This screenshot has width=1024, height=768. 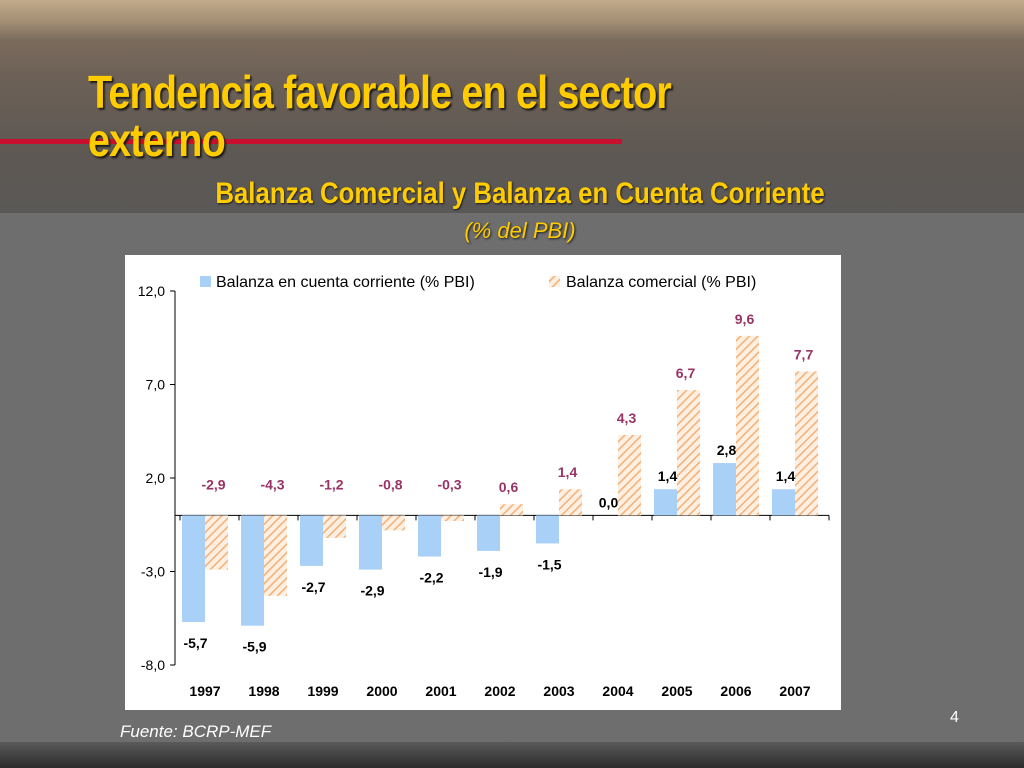 What do you see at coordinates (735, 691) in the screenshot?
I see `x-category-label: 2006` at bounding box center [735, 691].